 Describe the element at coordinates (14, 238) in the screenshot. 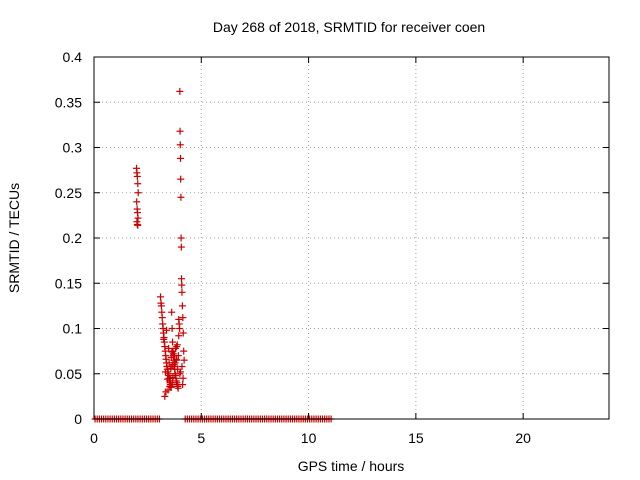

I see `y-axis-title: SRMTID / TECUs` at that location.